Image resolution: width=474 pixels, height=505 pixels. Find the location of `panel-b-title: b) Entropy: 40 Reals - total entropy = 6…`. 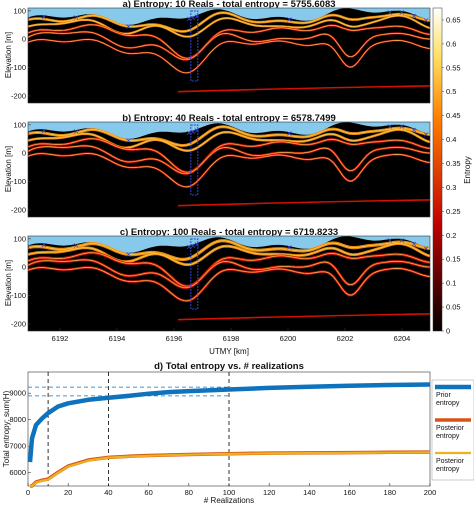

panel-b-title: b) Entropy: 40 Reals - total entropy = 6… is located at coordinates (229, 118).